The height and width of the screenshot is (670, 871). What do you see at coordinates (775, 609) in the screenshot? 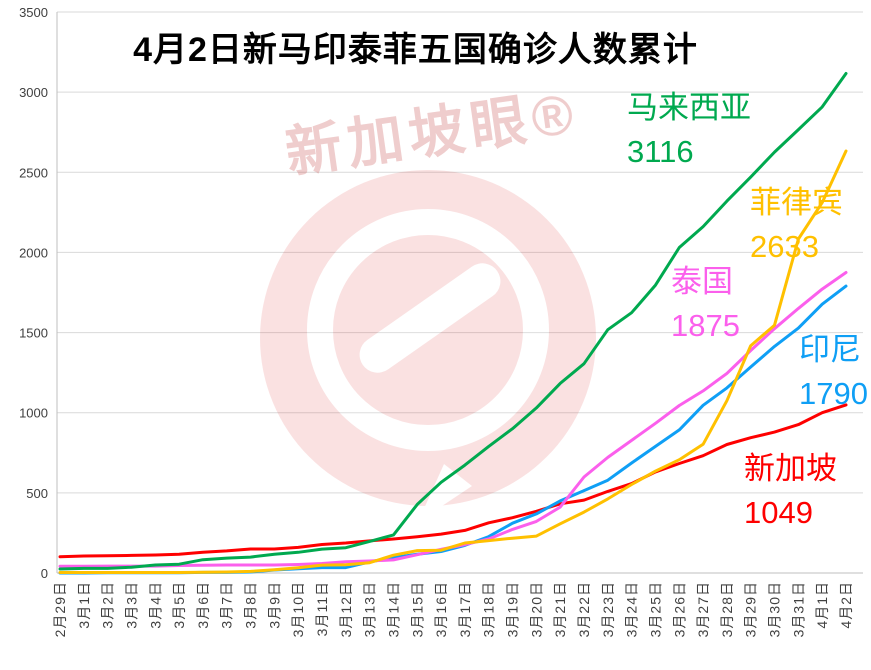
I see `x-tick-label: 3月30日` at bounding box center [775, 609].